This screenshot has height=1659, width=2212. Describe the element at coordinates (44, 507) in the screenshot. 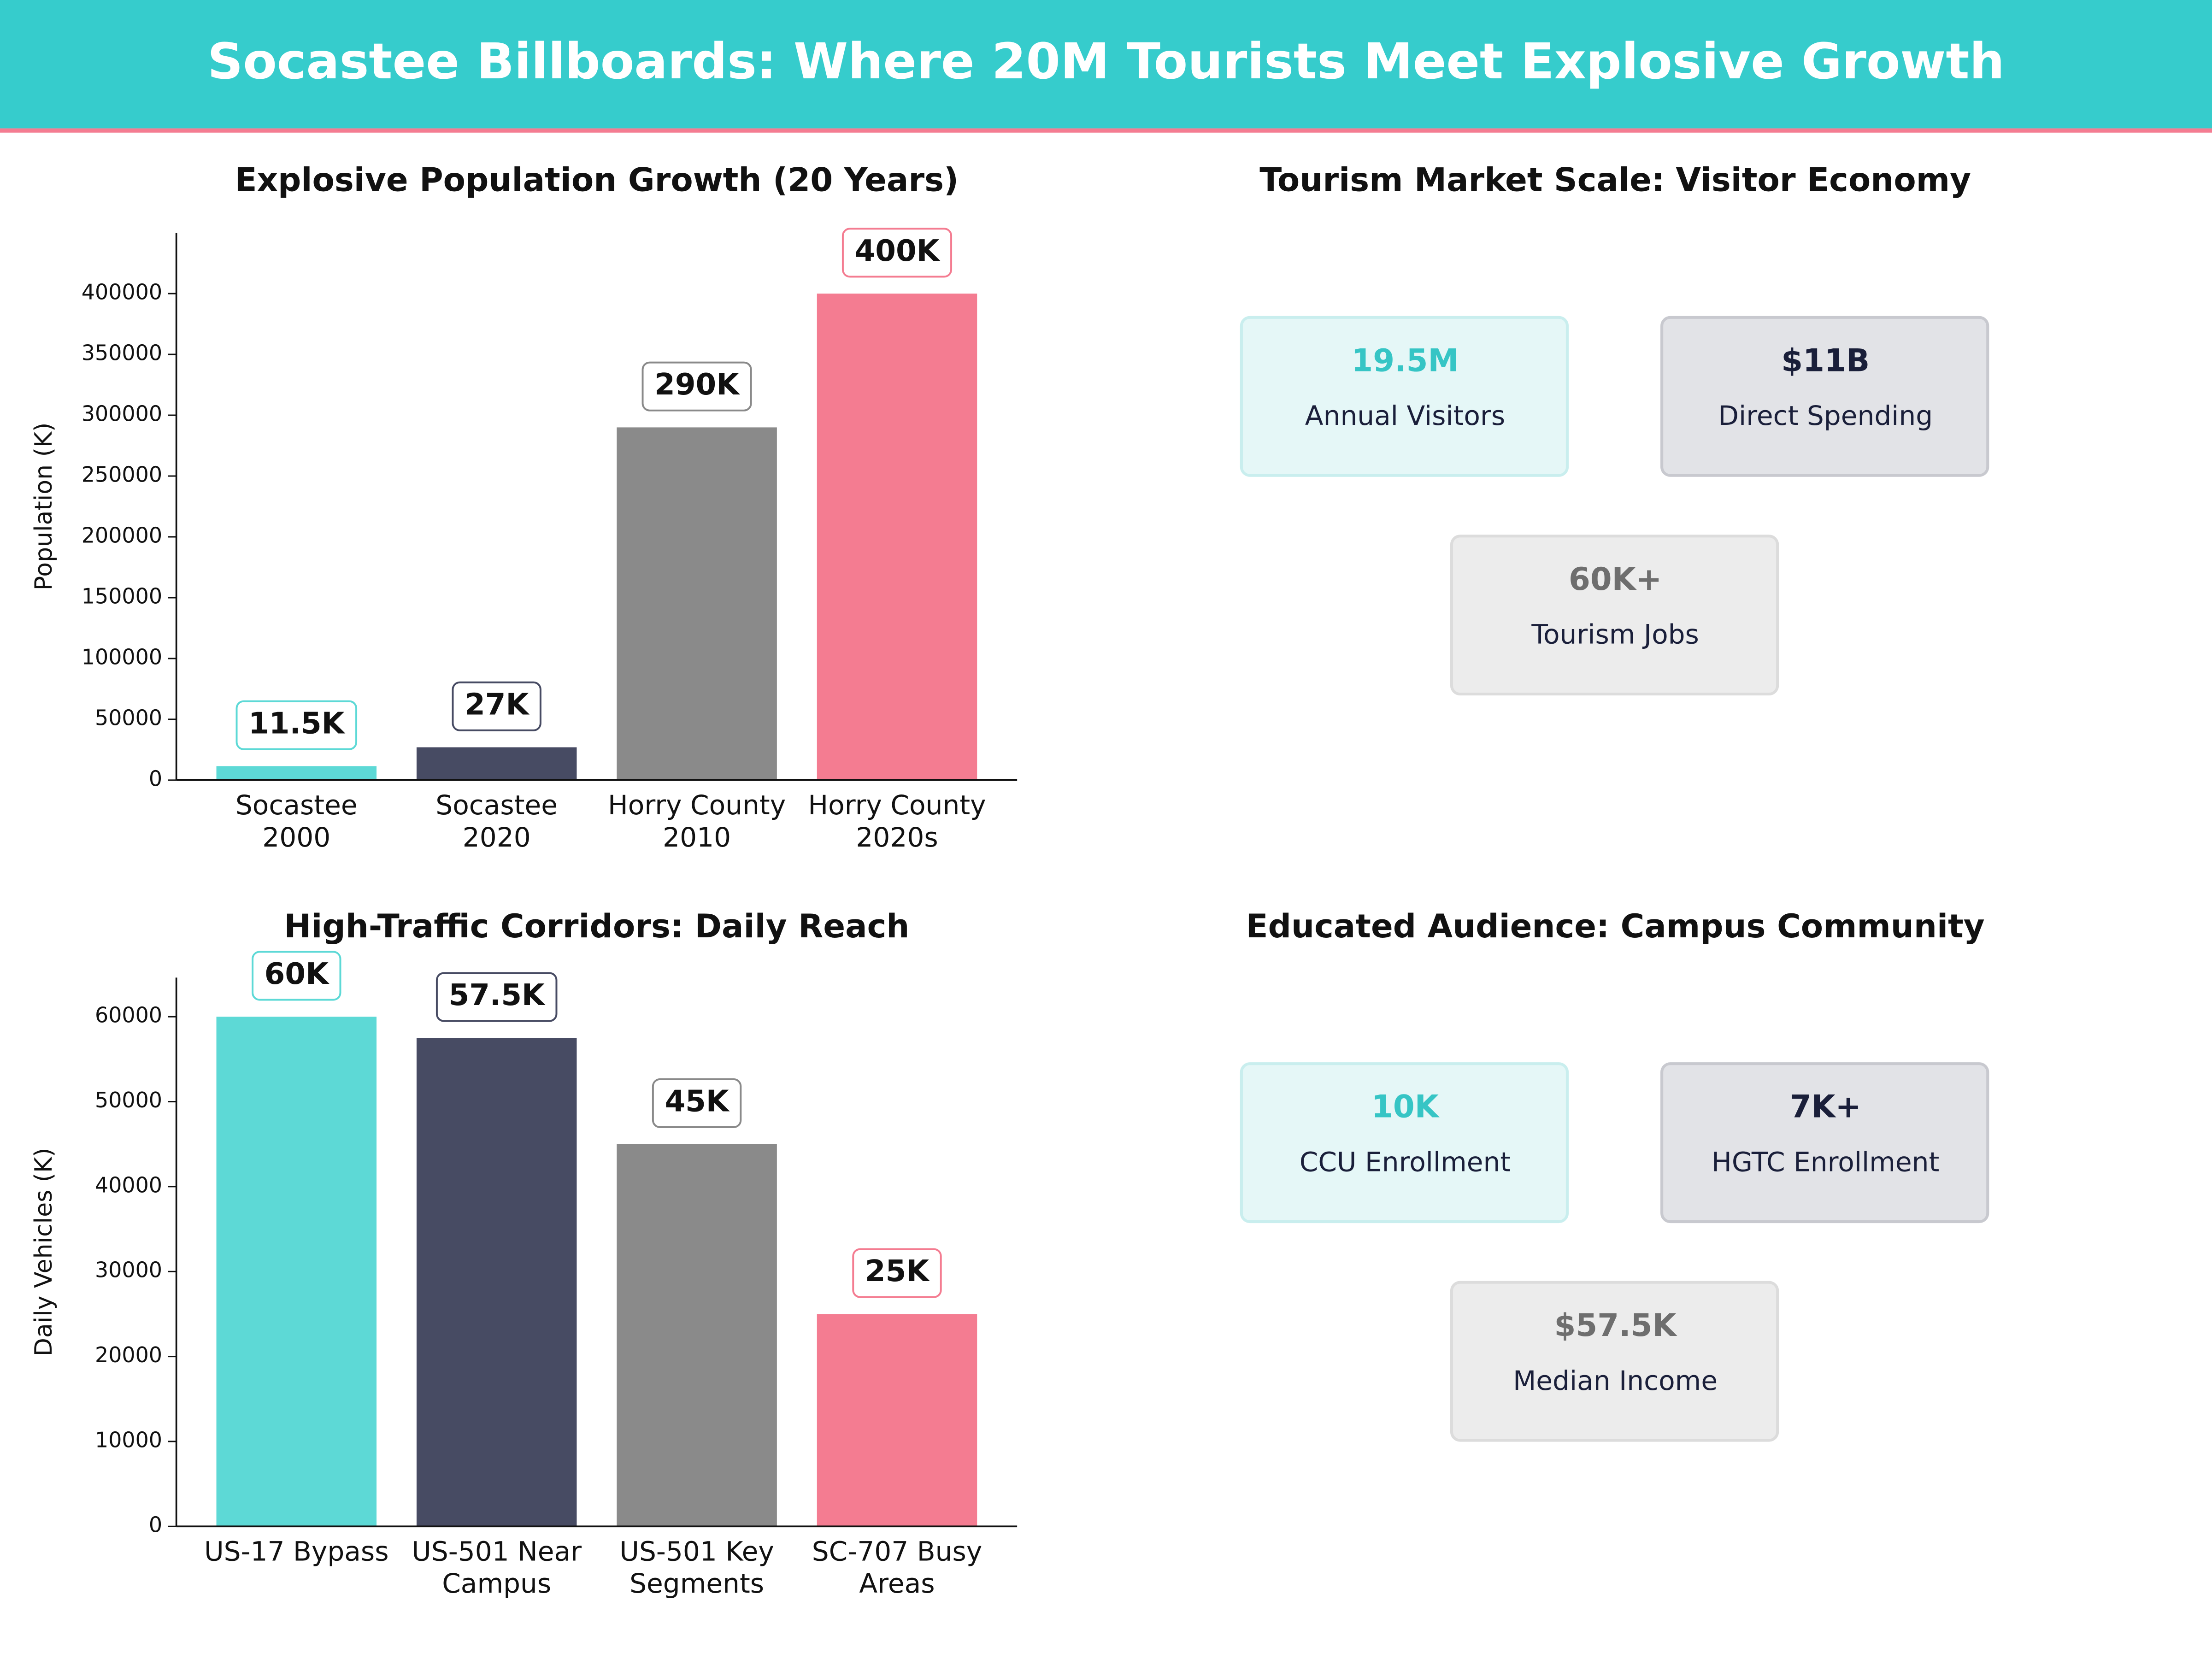

I see `y-axis-label: Population (K)` at that location.